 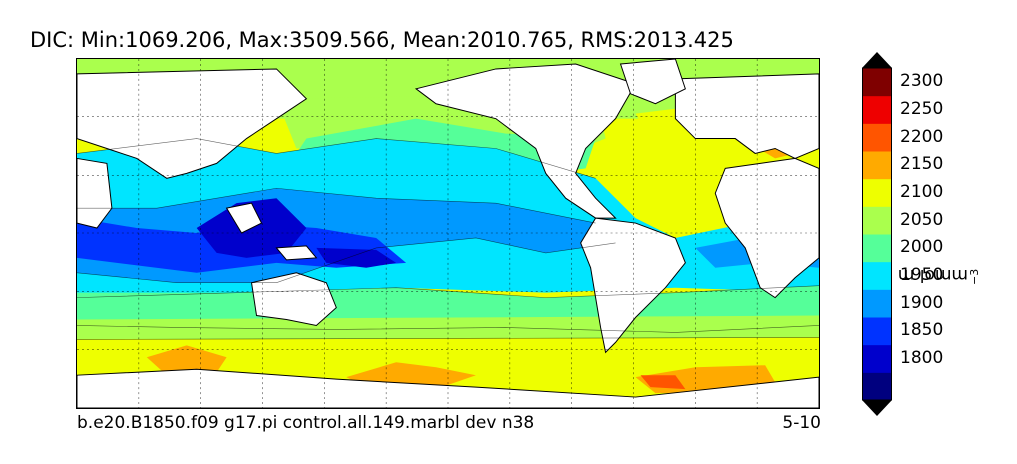 What do you see at coordinates (293, 299) in the screenshot?
I see `land-australia` at bounding box center [293, 299].